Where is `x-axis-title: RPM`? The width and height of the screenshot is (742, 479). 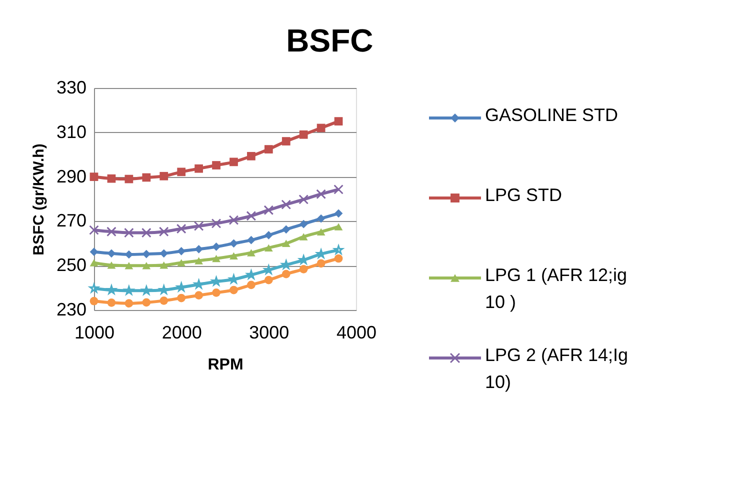 x-axis-title: RPM is located at coordinates (226, 365).